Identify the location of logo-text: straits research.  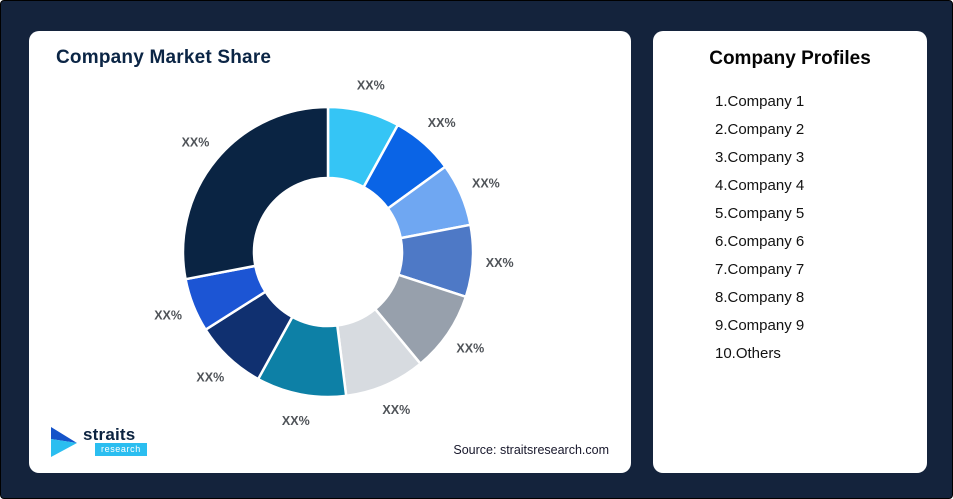
(115, 441).